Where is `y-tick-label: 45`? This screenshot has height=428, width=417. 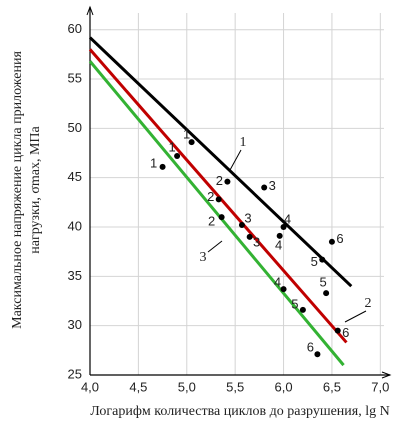
y-tick-label: 45 is located at coordinates (75, 176).